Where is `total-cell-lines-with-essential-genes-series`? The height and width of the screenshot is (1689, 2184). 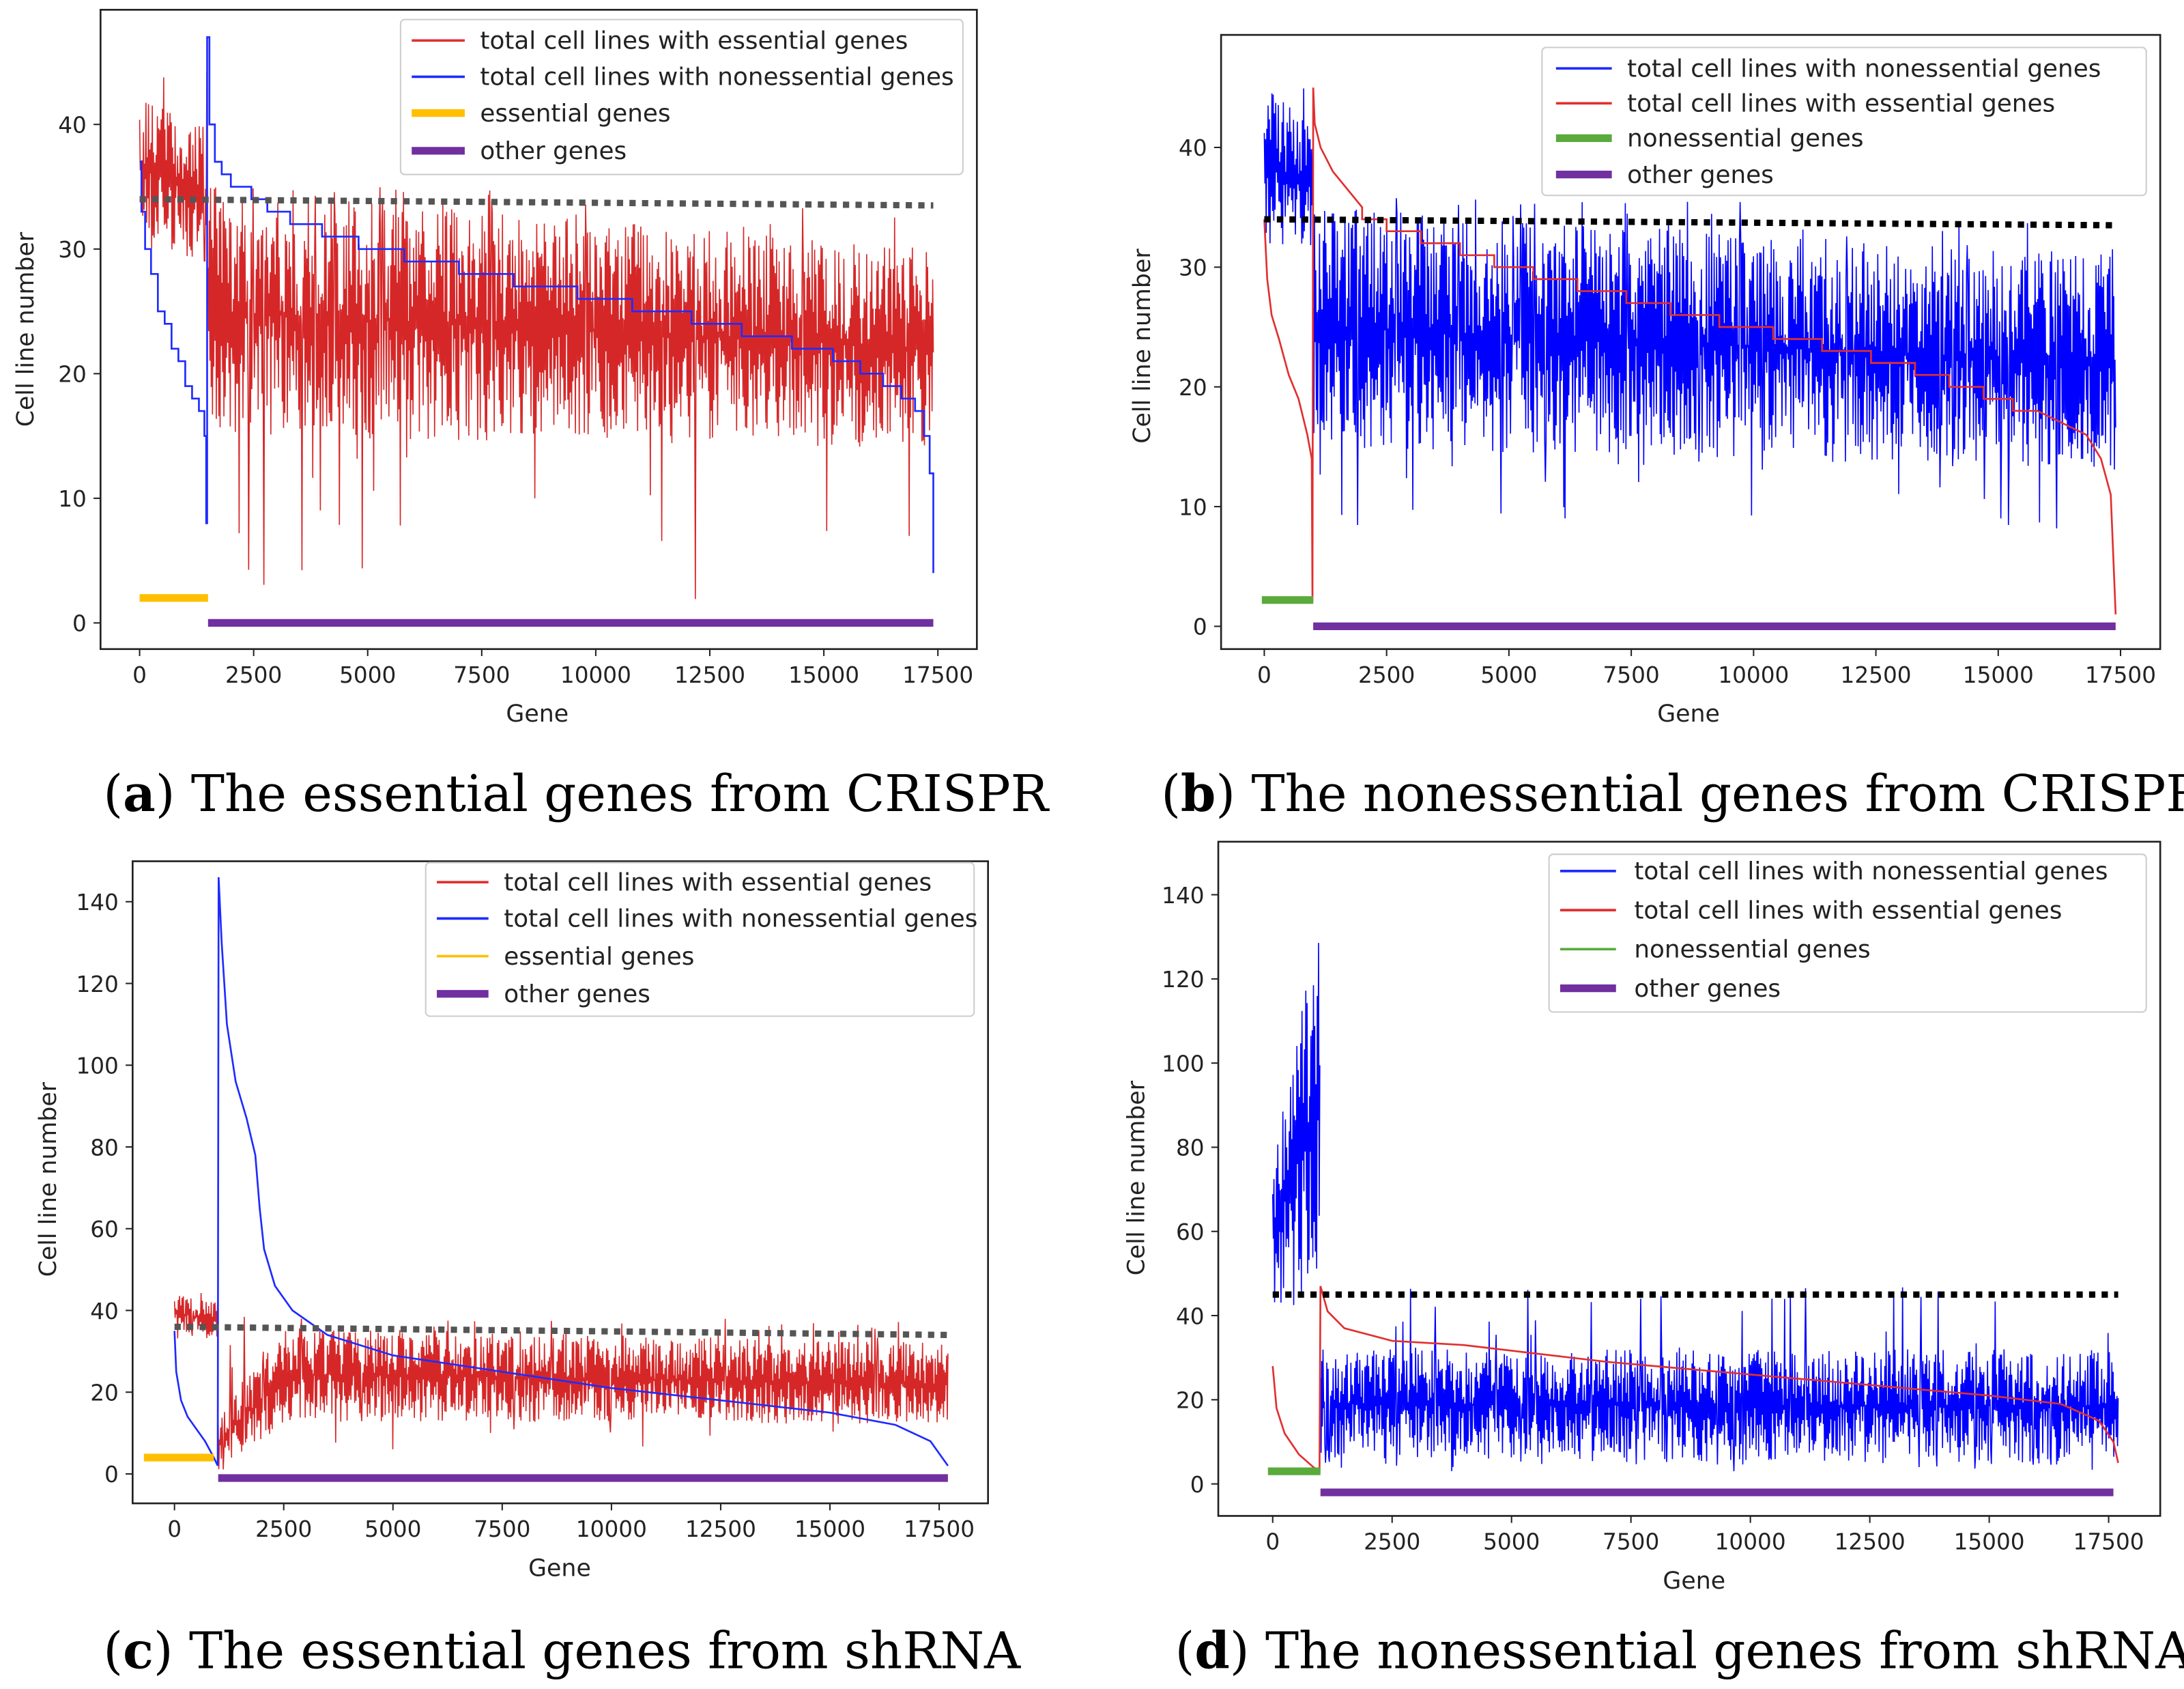 total-cell-lines-with-essential-genes-series is located at coordinates (1690, 350).